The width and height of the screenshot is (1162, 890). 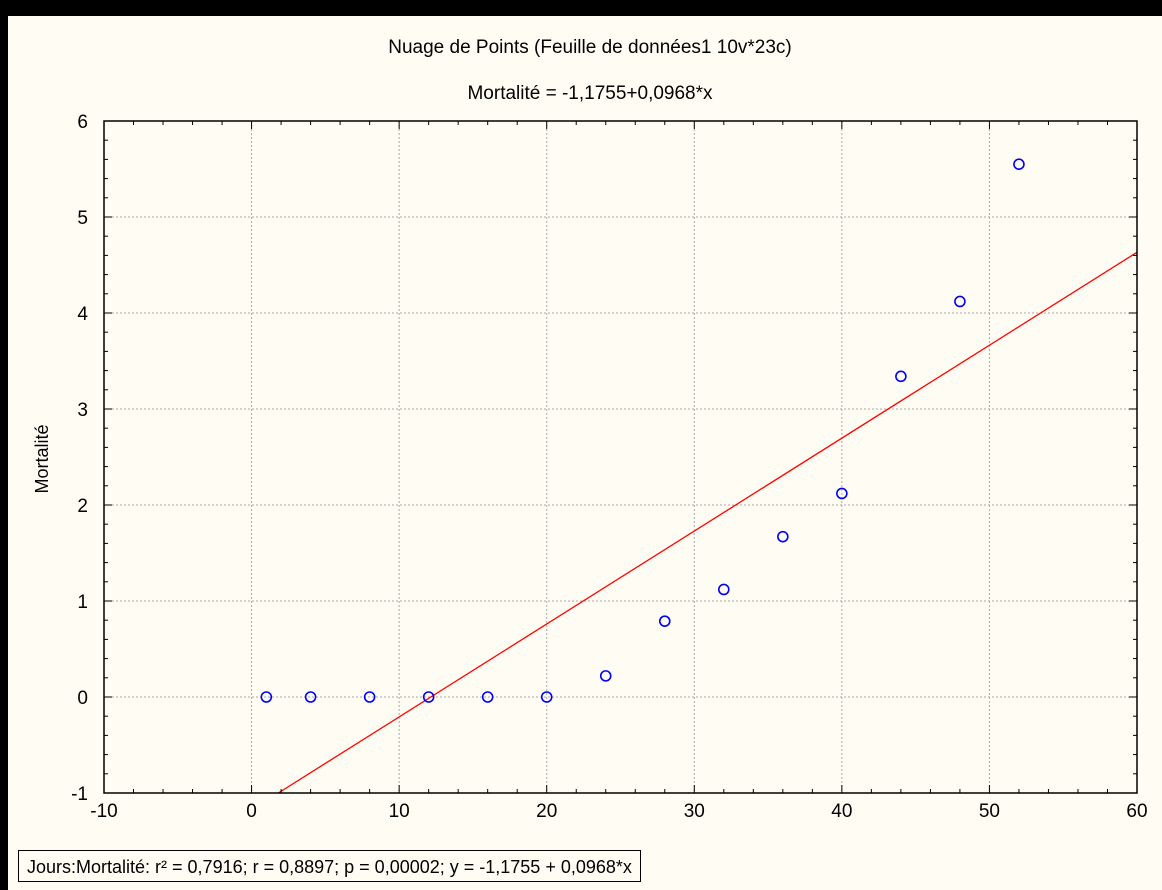 What do you see at coordinates (546, 811) in the screenshot?
I see `x-tick-label: 20` at bounding box center [546, 811].